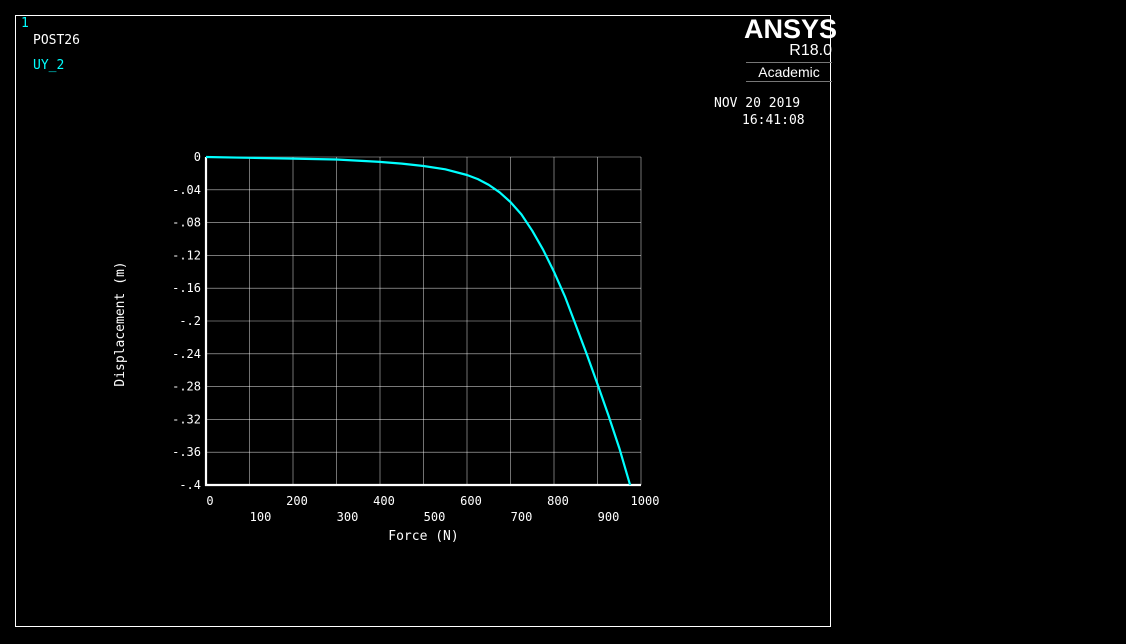 This screenshot has height=644, width=1126. What do you see at coordinates (190, 321) in the screenshot?
I see `y-tick-label: -.2` at bounding box center [190, 321].